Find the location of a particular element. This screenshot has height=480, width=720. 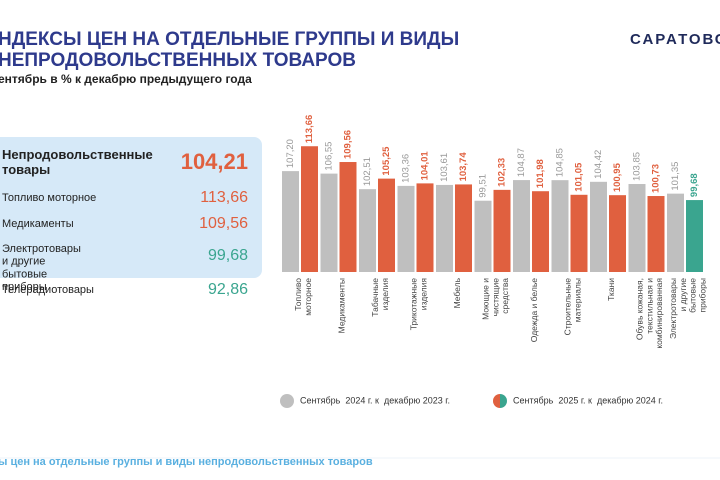

summary-panel is located at coordinates (131, 207).